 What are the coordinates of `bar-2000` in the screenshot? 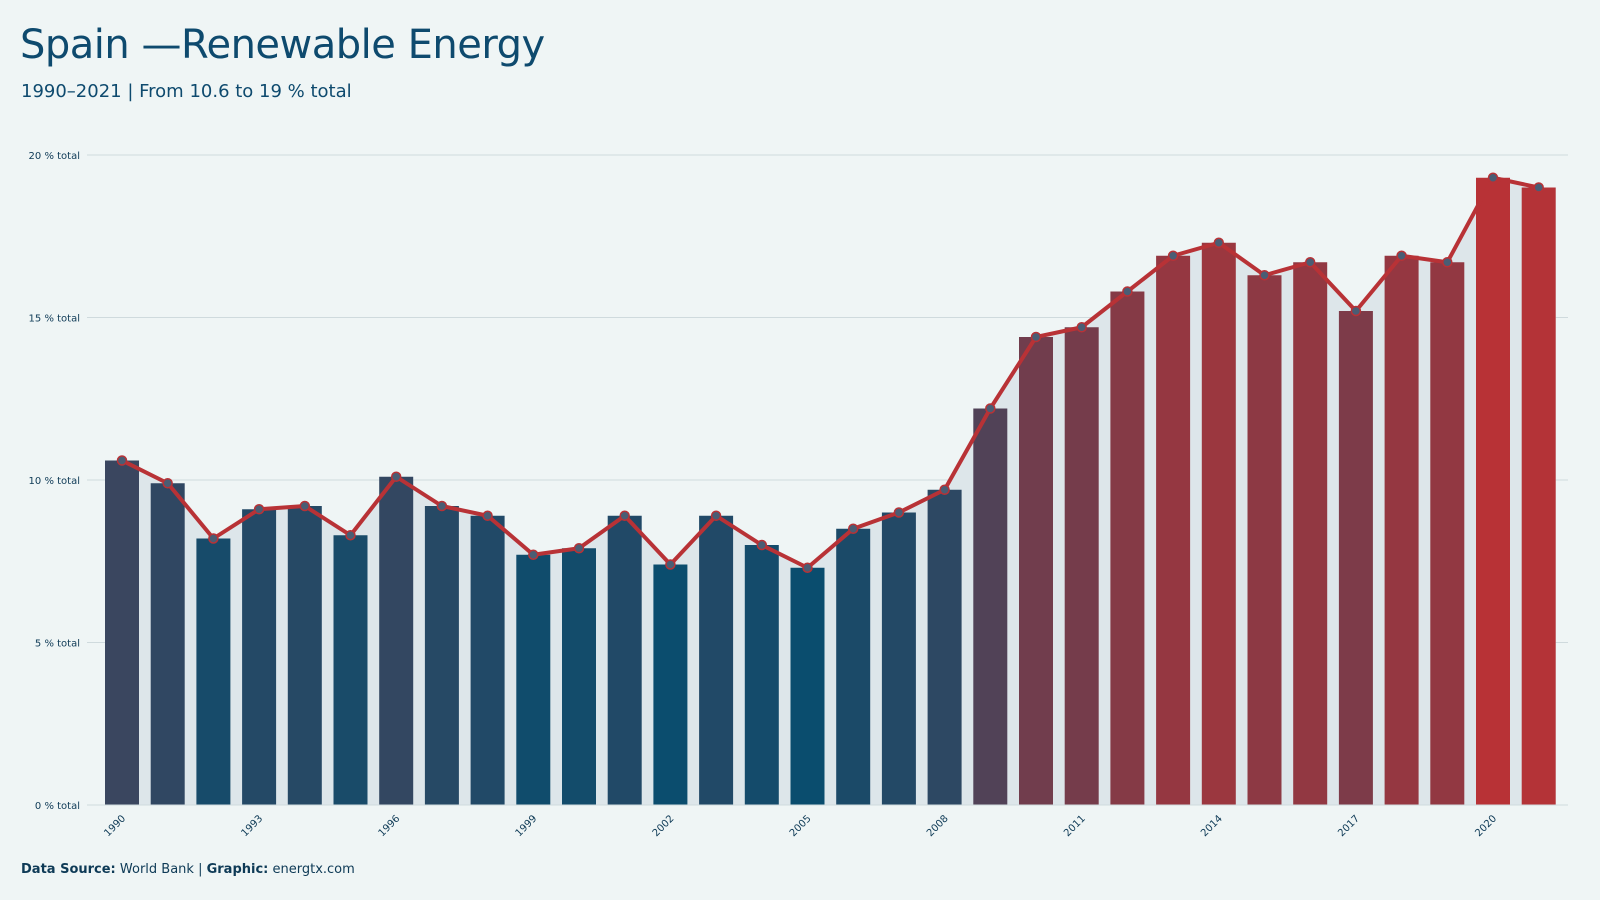 It's located at (579, 676).